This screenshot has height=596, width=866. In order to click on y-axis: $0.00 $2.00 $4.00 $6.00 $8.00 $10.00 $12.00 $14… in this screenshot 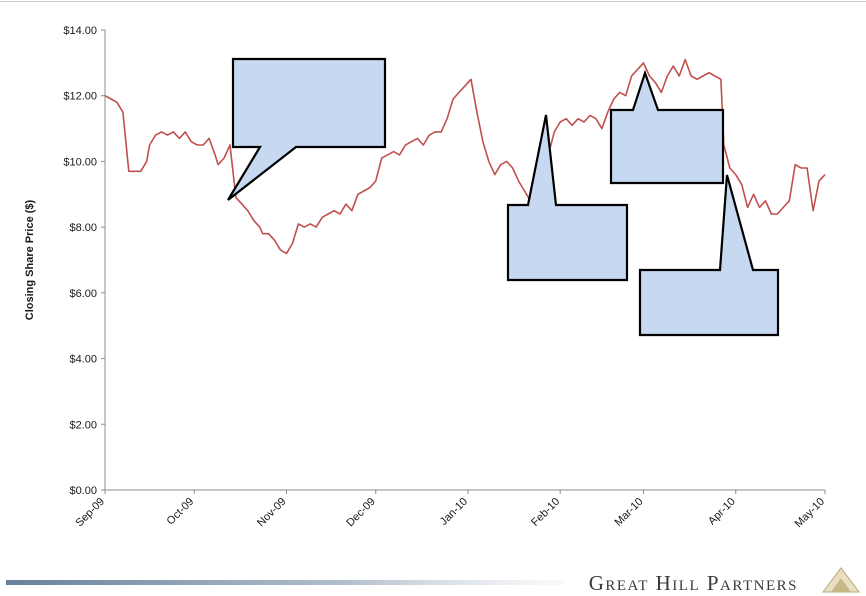, I will do `click(84, 261)`.